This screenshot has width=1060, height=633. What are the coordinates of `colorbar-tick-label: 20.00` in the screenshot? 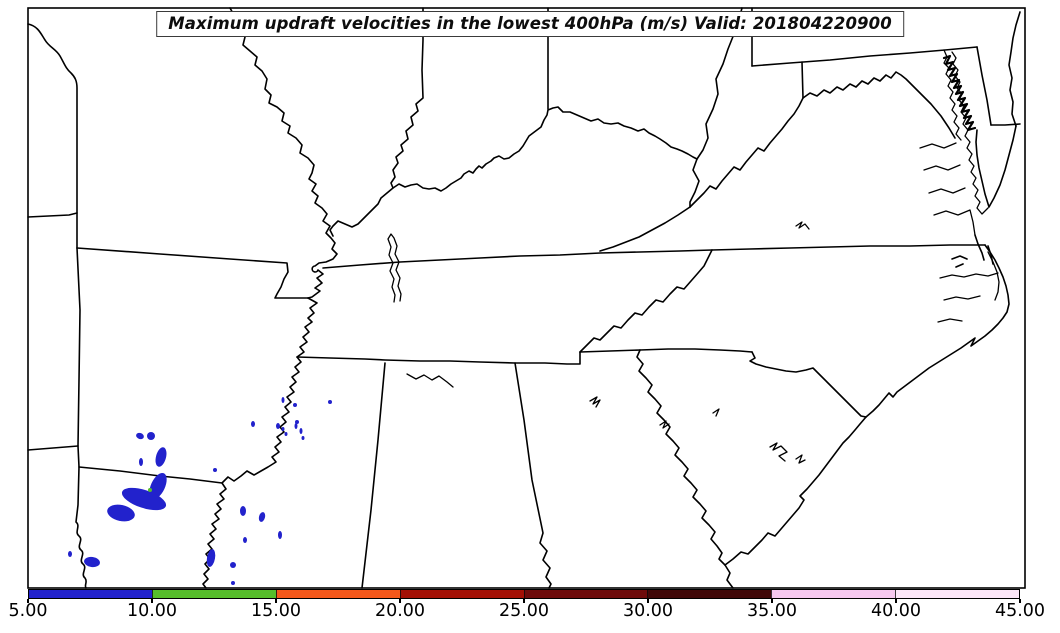 It's located at (400, 611).